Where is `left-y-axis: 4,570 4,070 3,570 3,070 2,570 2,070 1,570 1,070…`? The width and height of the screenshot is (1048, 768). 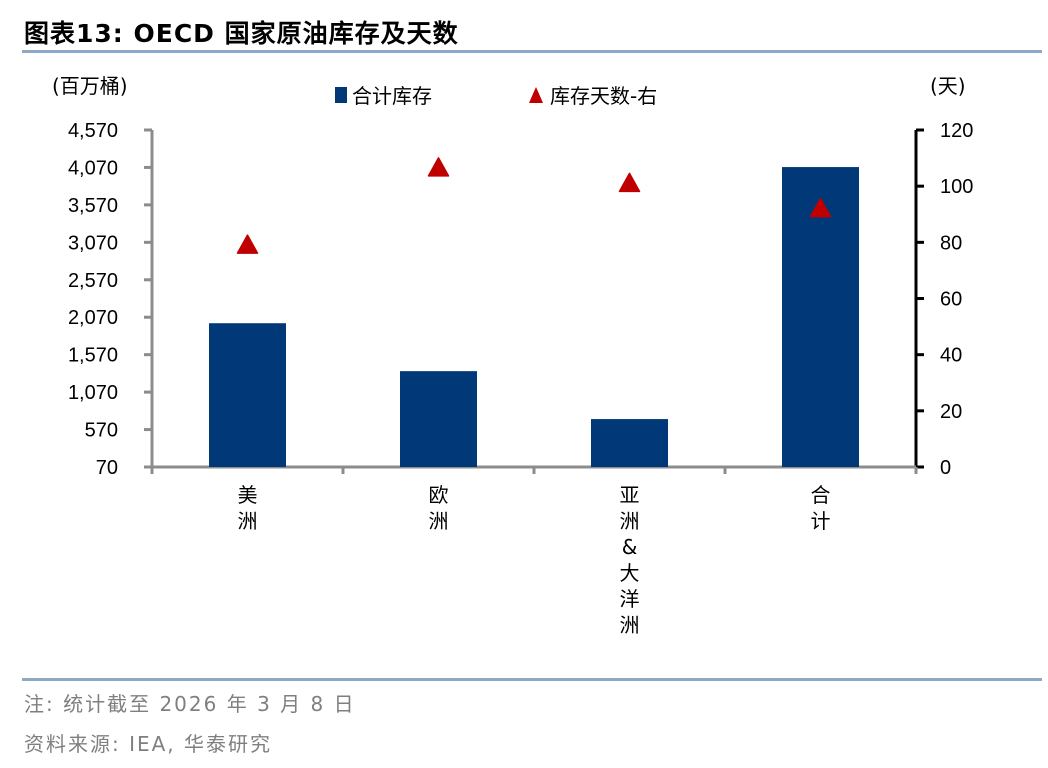
left-y-axis: 4,570 4,070 3,570 3,070 2,570 2,070 1,570 1,070… is located at coordinates (111, 299).